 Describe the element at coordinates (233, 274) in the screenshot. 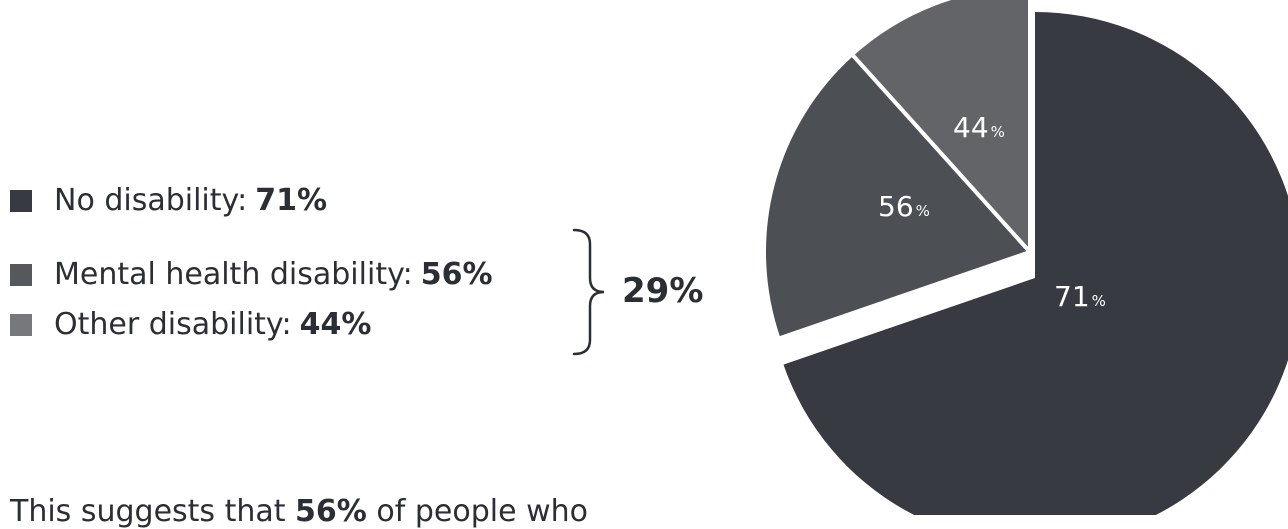

I see `legend-label-mental-health: Mental health disability:` at that location.